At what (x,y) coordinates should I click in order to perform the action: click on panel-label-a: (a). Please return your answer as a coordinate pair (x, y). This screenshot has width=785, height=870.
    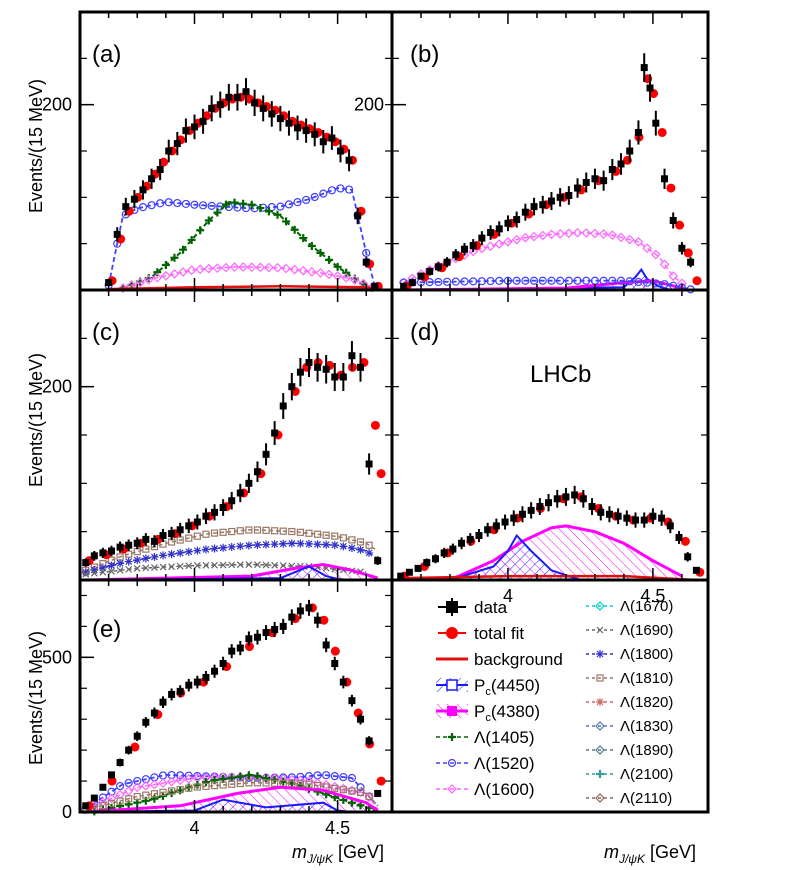
    Looking at the image, I should click on (106, 54).